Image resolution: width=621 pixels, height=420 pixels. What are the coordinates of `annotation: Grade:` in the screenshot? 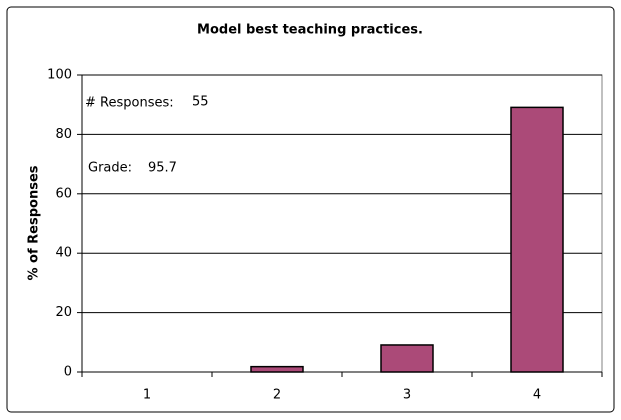 It's located at (110, 168).